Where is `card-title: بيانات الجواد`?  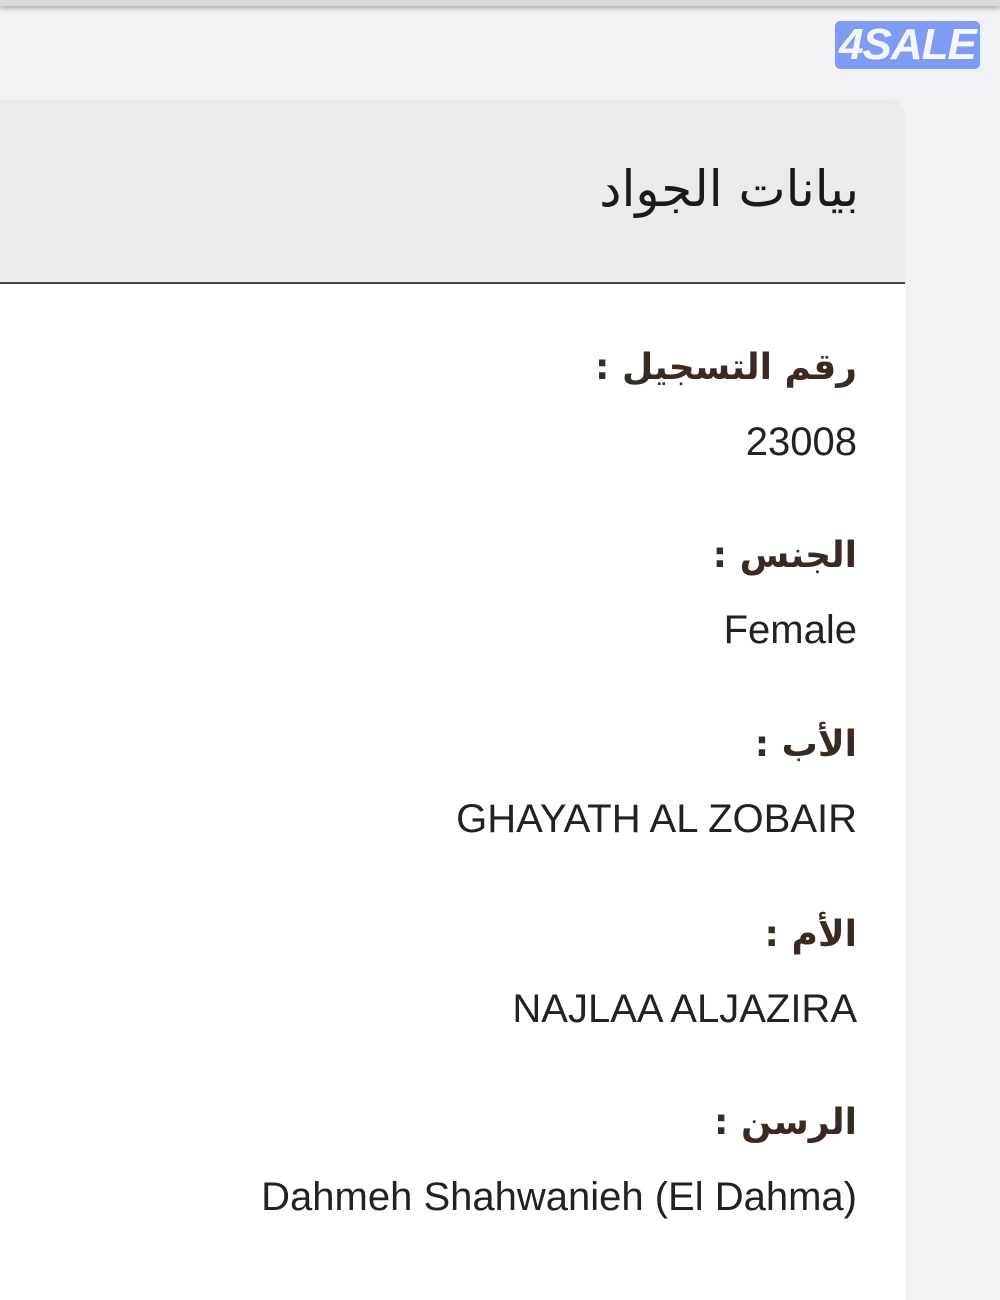 card-title: بيانات الجواد is located at coordinates (729, 189).